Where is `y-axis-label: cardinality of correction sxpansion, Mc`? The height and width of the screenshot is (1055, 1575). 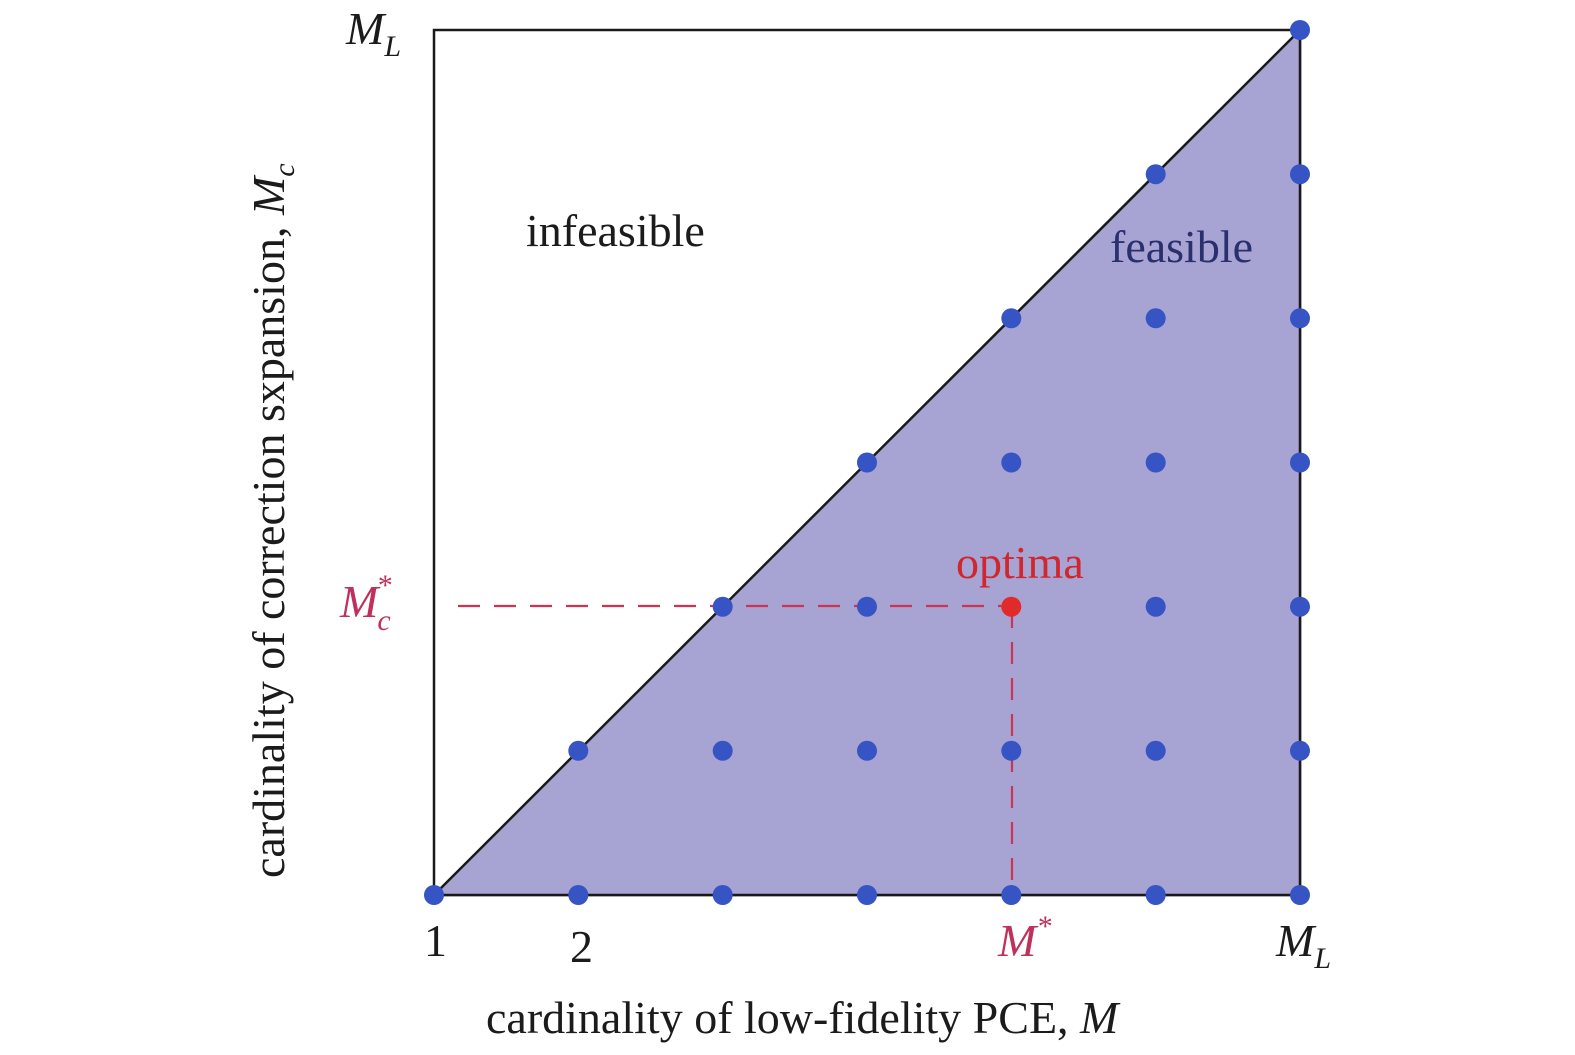 y-axis-label: cardinality of correction sxpansion, Mc is located at coordinates (272, 520).